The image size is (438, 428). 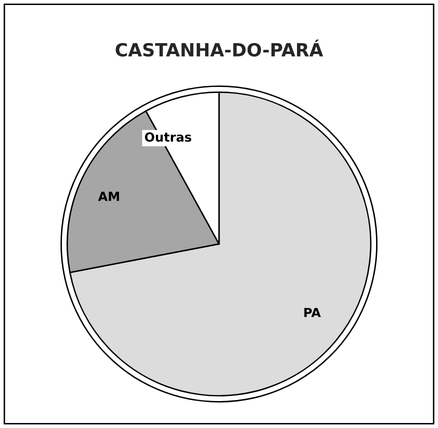 What do you see at coordinates (220, 48) in the screenshot?
I see `chart-title: CASTANHA-DO-PARÁ` at bounding box center [220, 48].